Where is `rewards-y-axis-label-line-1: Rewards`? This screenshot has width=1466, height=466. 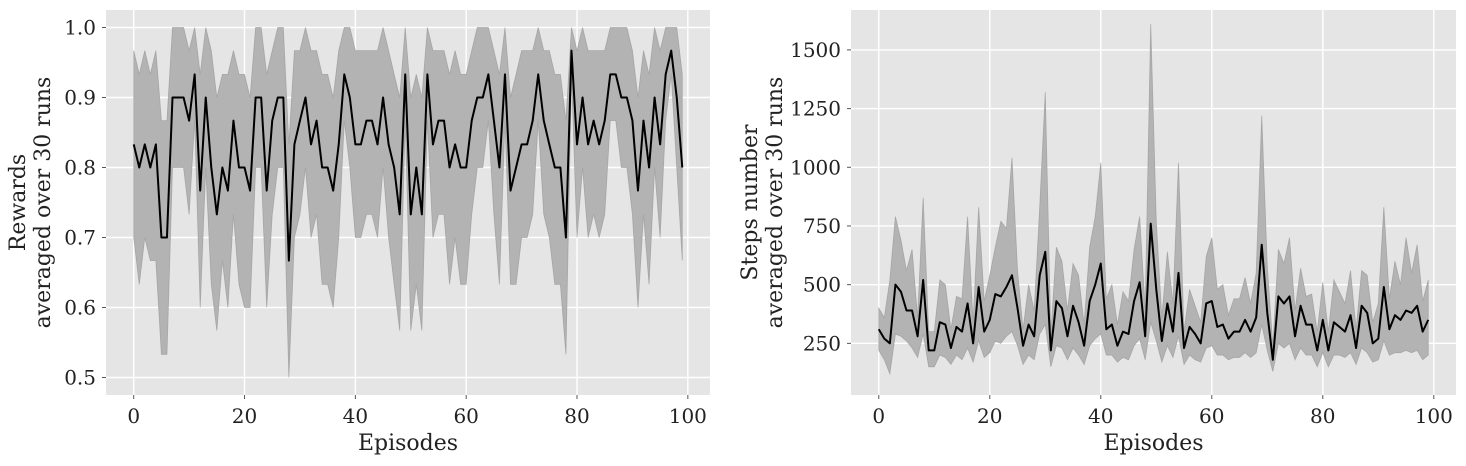
rewards-y-axis-label-line-1: Rewards is located at coordinates (18, 202).